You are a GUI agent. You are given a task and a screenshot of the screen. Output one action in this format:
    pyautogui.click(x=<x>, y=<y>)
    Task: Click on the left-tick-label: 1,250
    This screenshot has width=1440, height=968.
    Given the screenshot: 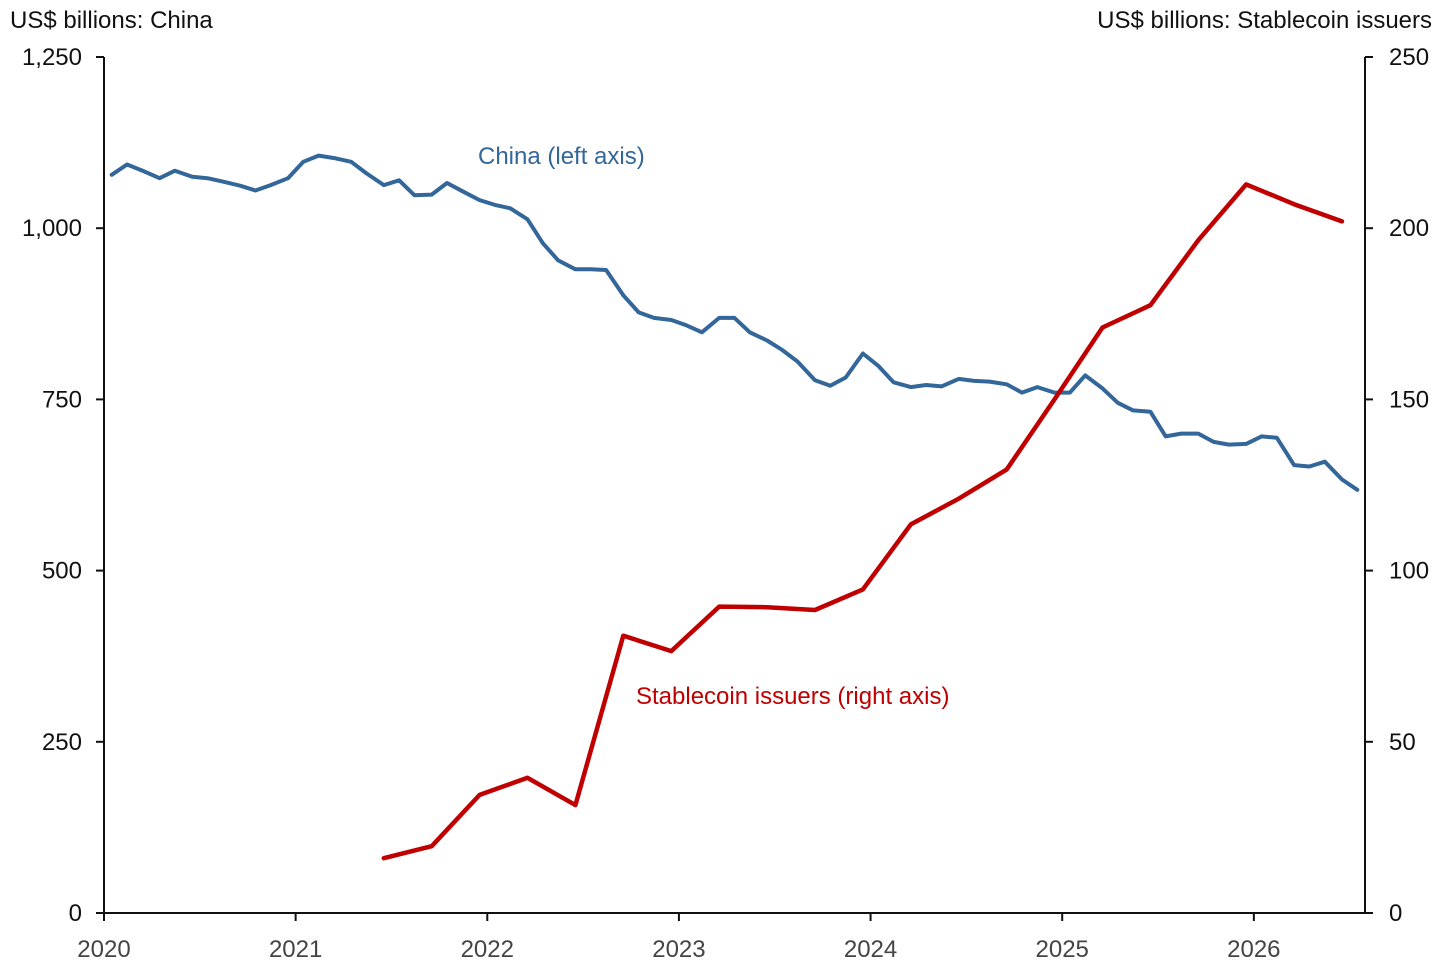 What is the action you would take?
    pyautogui.click(x=52, y=57)
    